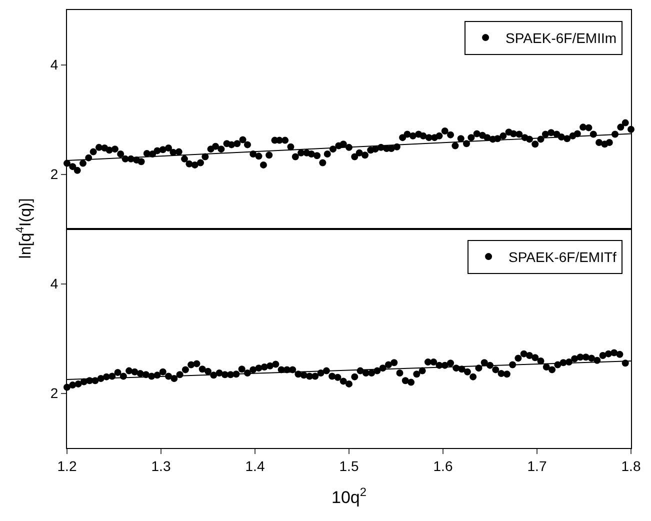 The image size is (651, 521). What do you see at coordinates (255, 466) in the screenshot?
I see `x-tick-label: 1.4` at bounding box center [255, 466].